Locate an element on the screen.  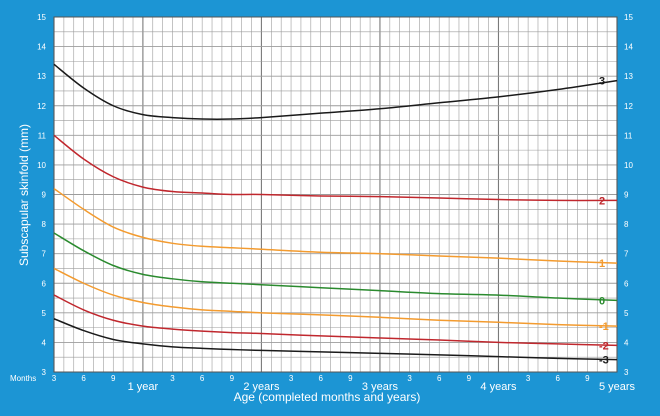
y-tick-label-left: 9 is located at coordinates (44, 195).